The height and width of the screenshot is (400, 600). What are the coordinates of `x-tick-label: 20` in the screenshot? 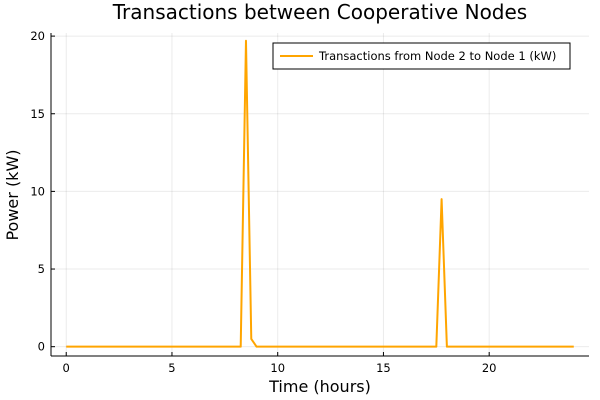 It's located at (489, 368).